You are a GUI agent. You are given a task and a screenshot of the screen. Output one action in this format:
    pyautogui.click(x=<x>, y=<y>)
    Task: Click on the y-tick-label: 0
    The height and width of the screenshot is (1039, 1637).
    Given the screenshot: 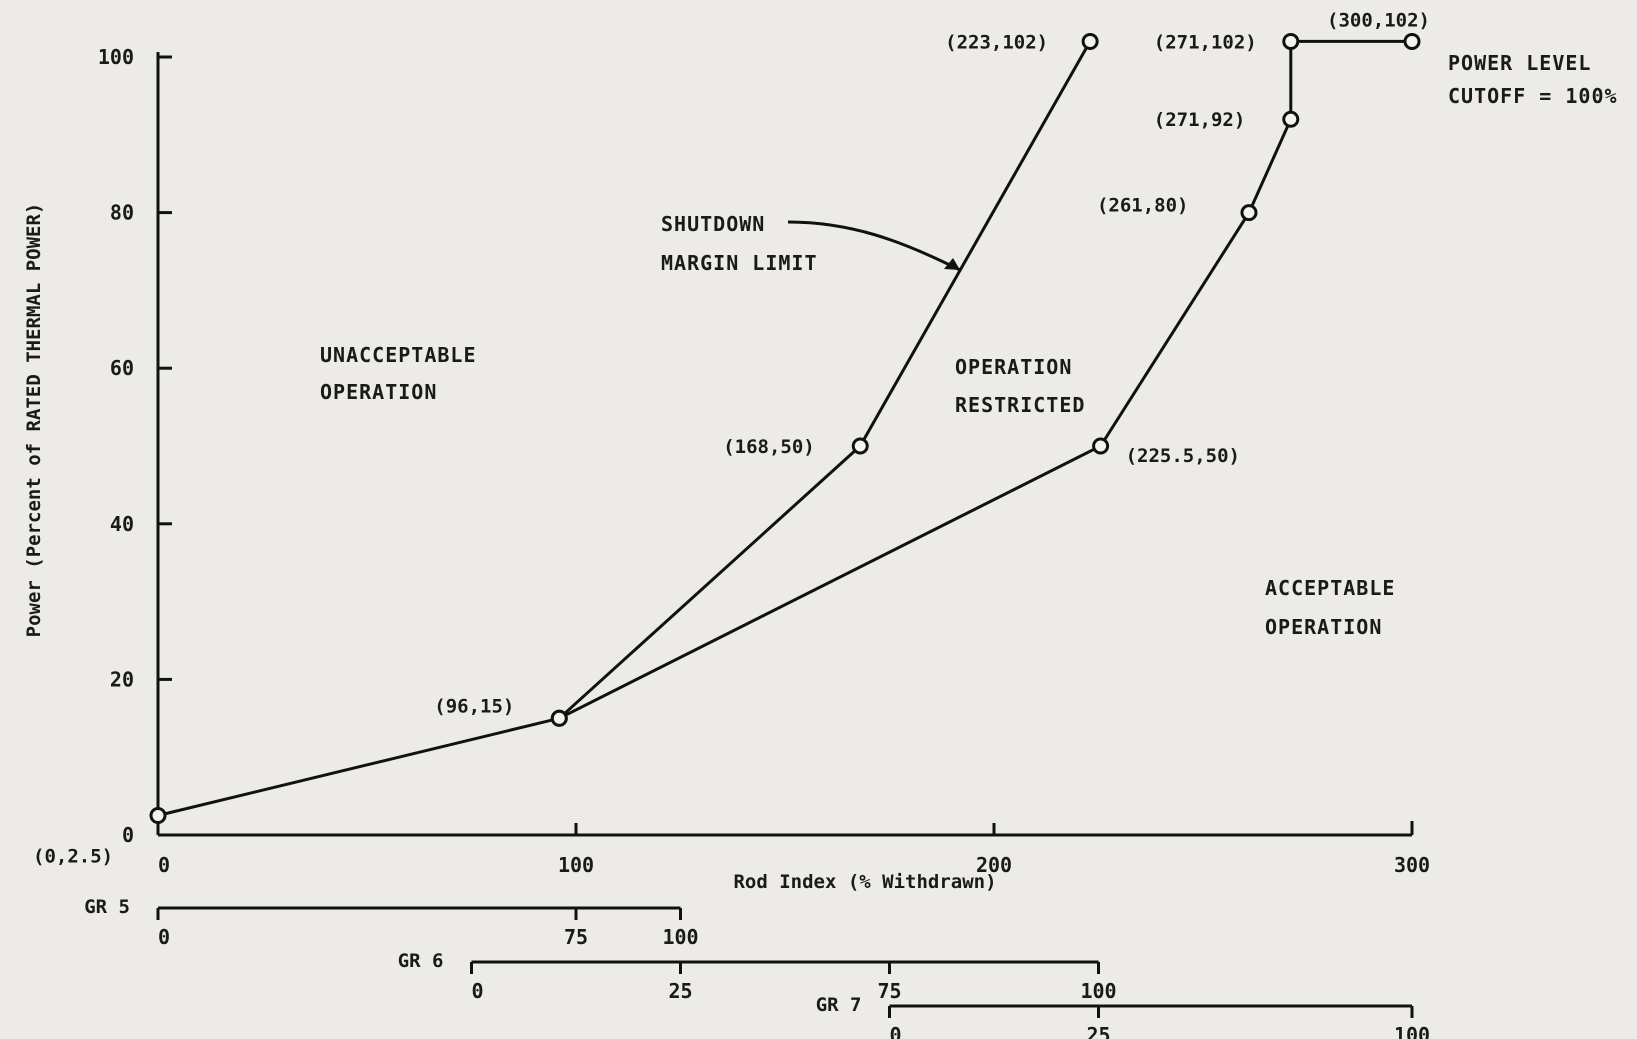 What is the action you would take?
    pyautogui.click(x=128, y=835)
    